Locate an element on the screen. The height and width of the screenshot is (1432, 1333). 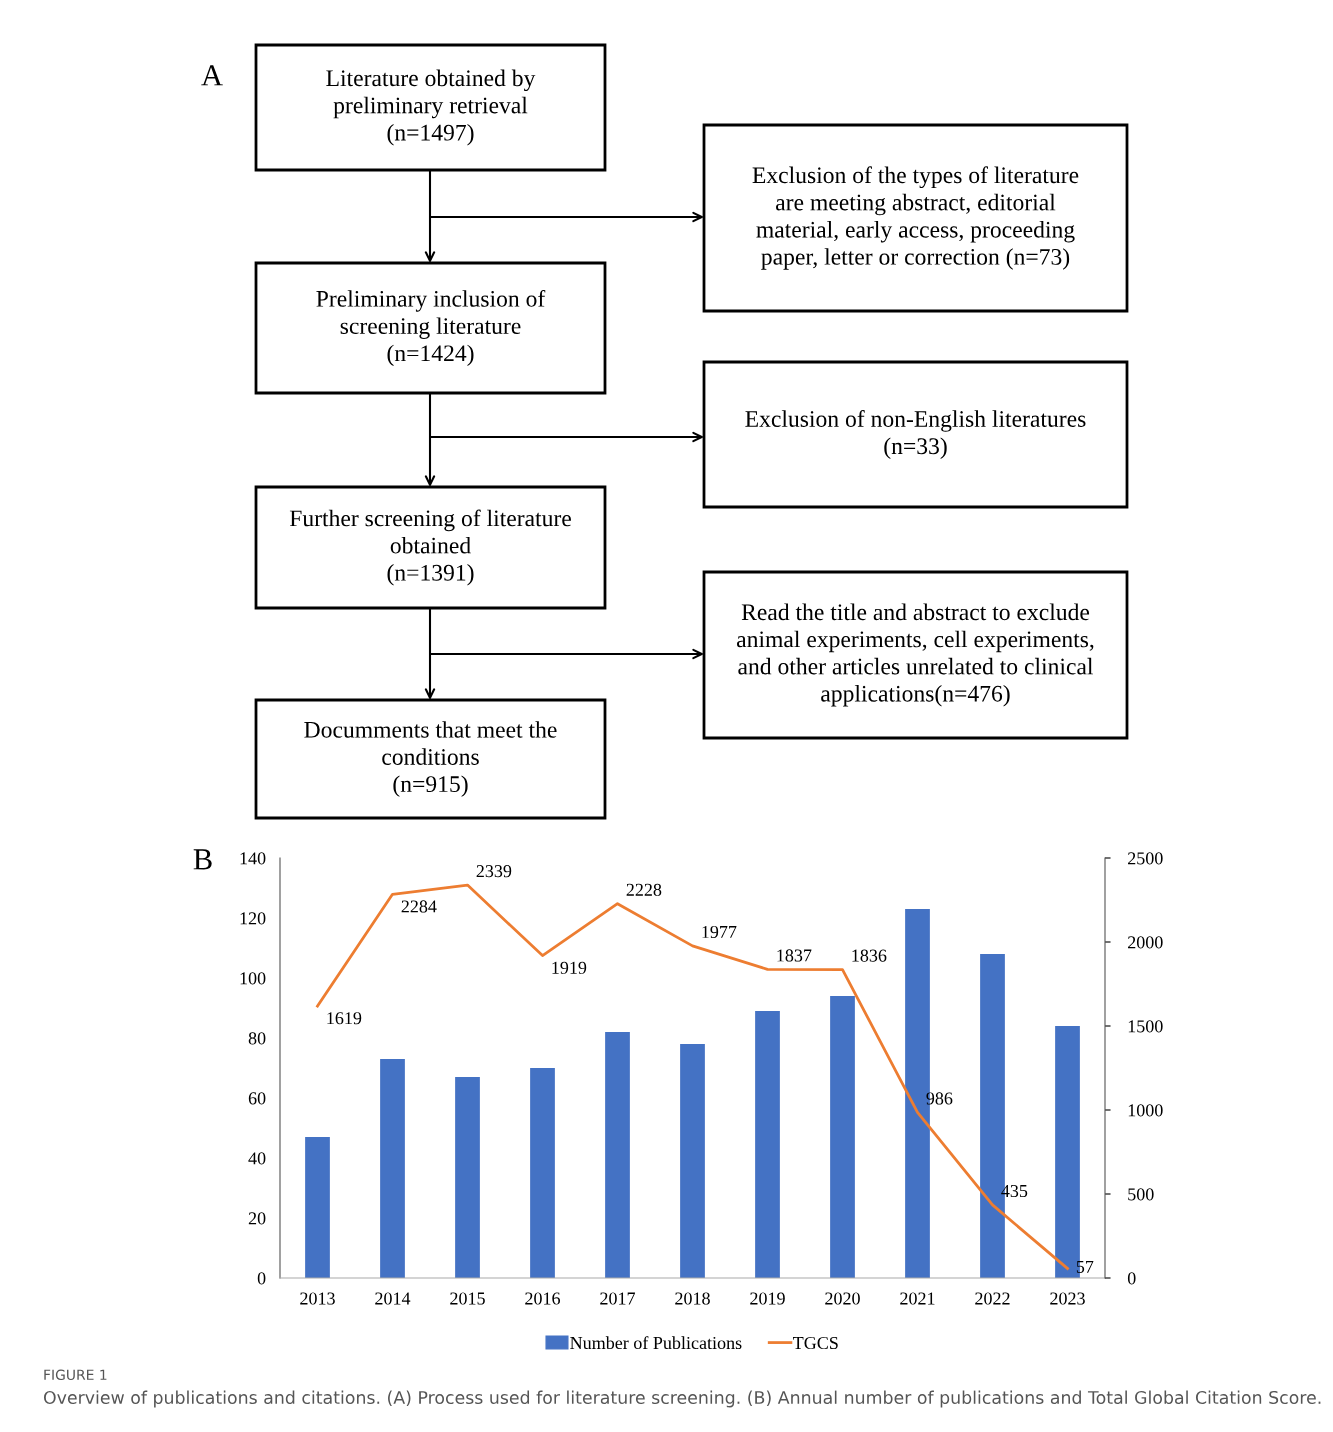
x-tick-label: 2016 is located at coordinates (543, 1298).